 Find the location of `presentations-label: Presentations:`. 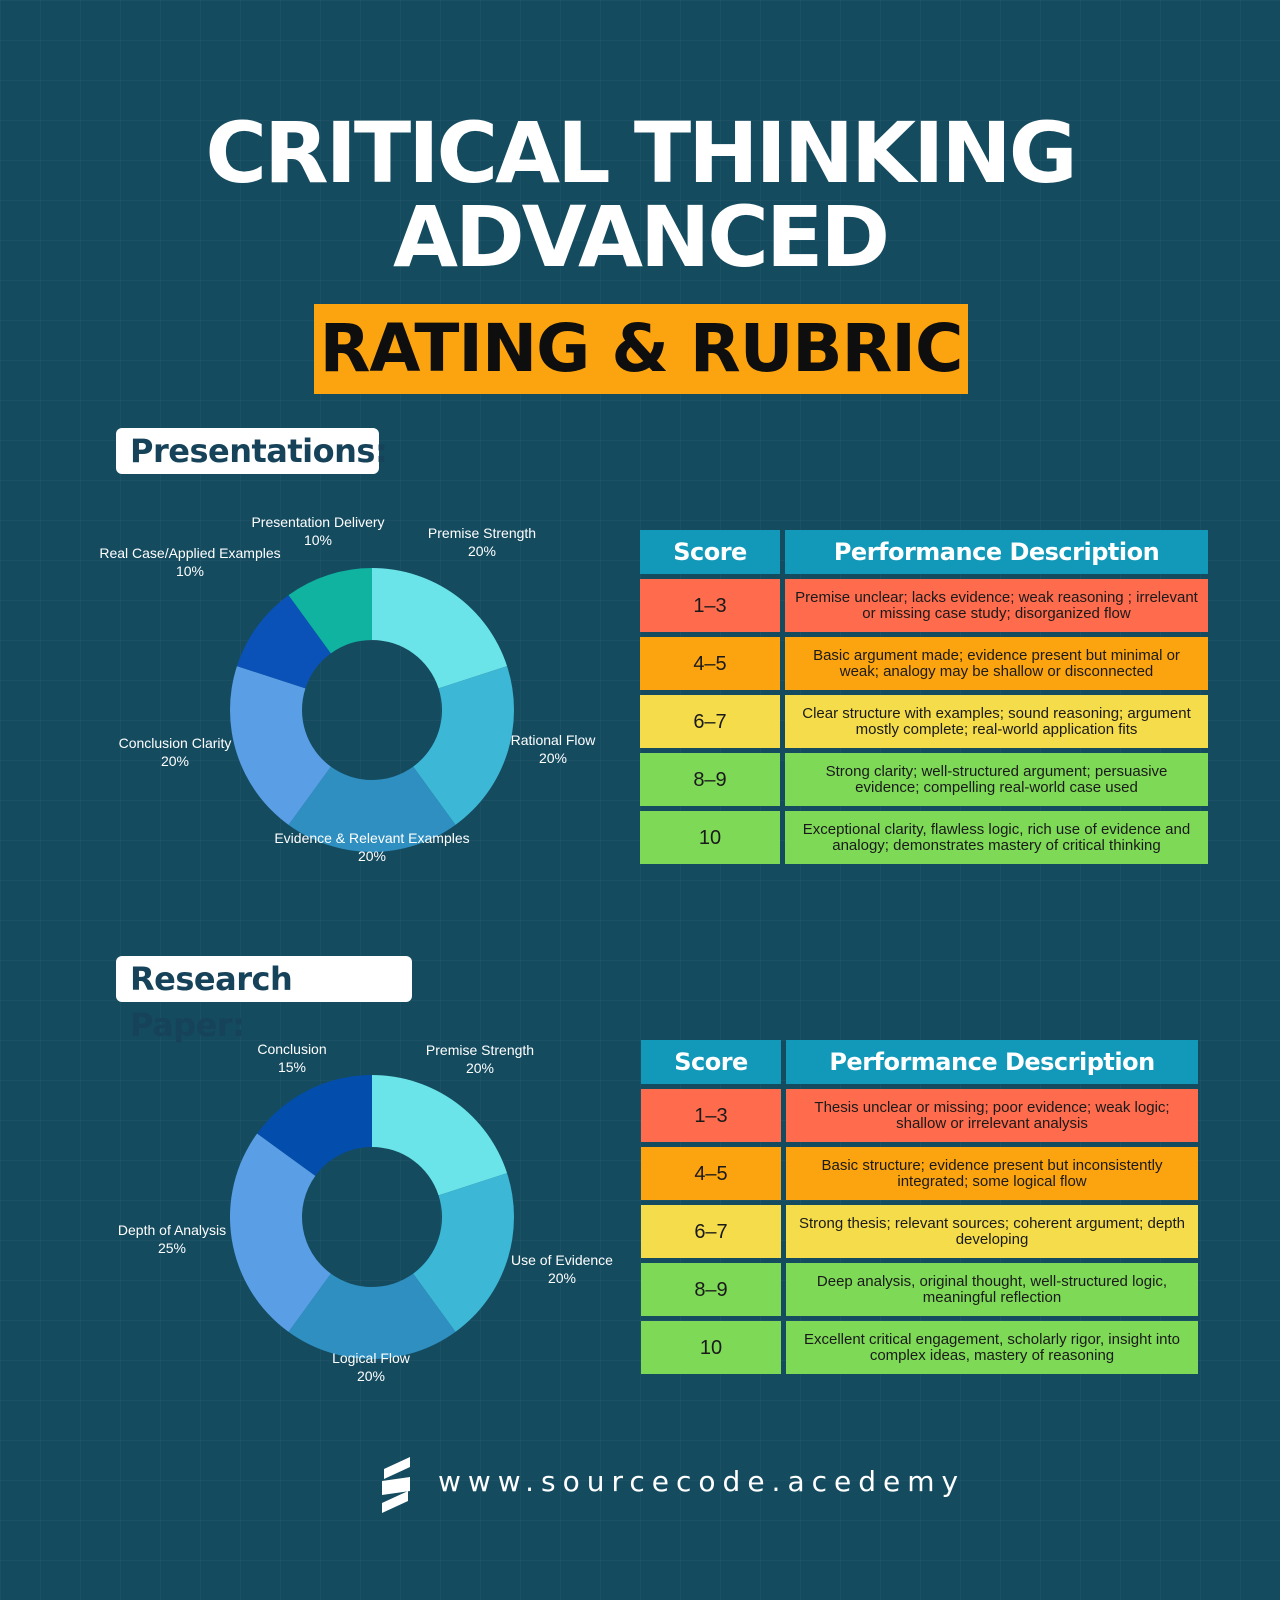

presentations-label: Presentations: is located at coordinates (252, 451).